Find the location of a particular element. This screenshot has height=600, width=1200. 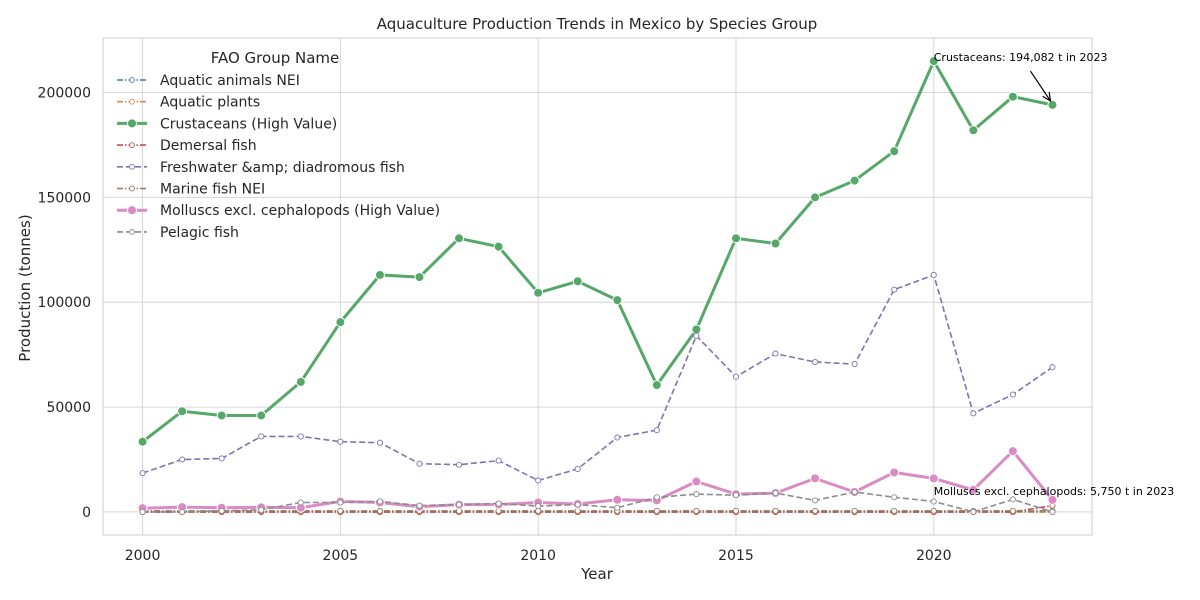

y-tick-label: 50000 is located at coordinates (68, 408).